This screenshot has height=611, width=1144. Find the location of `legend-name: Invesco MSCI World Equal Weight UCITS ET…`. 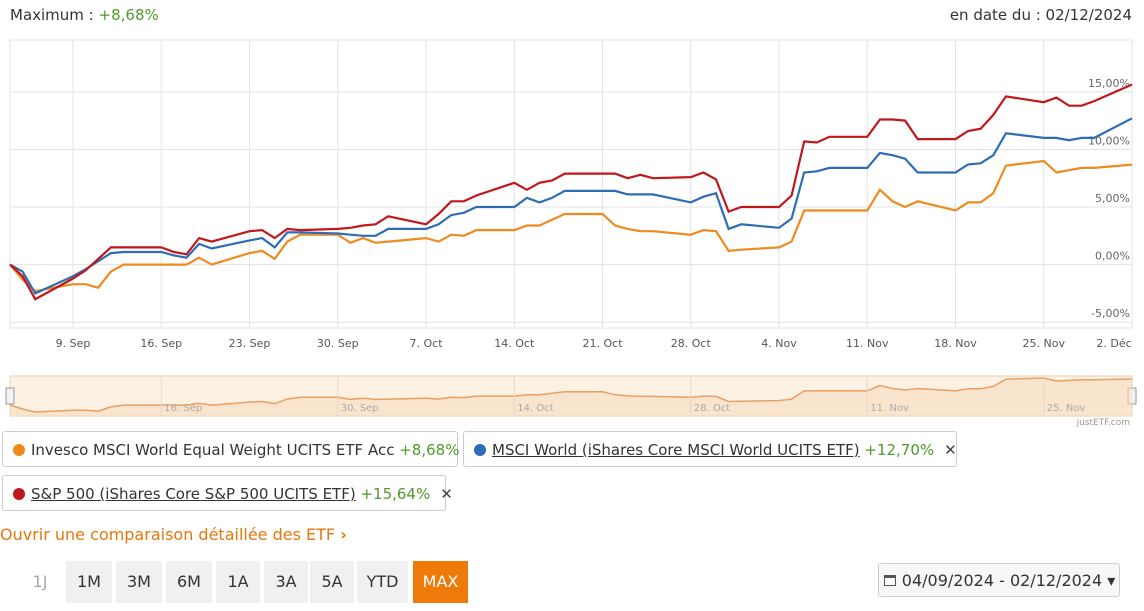

legend-name: Invesco MSCI World Equal Weight UCITS ET… is located at coordinates (213, 450).